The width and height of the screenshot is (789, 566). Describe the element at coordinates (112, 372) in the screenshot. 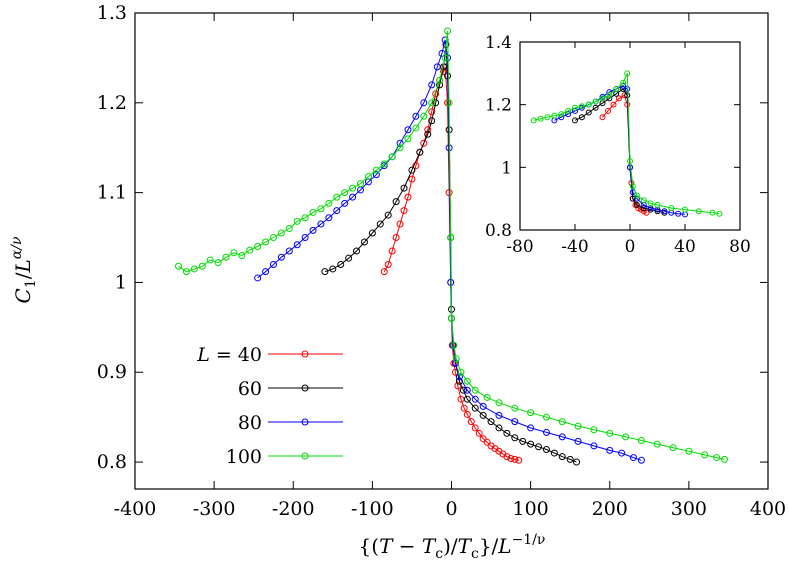

I see `y-tick-label: 0.9` at that location.